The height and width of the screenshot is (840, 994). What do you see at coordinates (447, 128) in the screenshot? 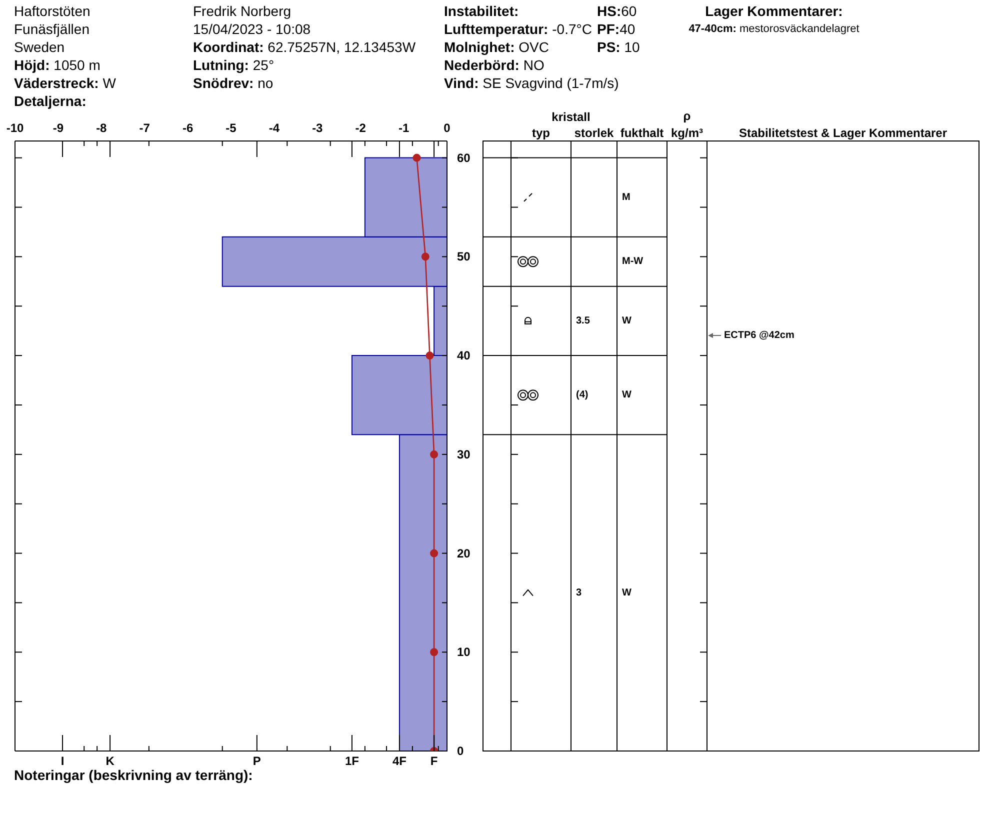
I see `x-tick-label: 0` at bounding box center [447, 128].